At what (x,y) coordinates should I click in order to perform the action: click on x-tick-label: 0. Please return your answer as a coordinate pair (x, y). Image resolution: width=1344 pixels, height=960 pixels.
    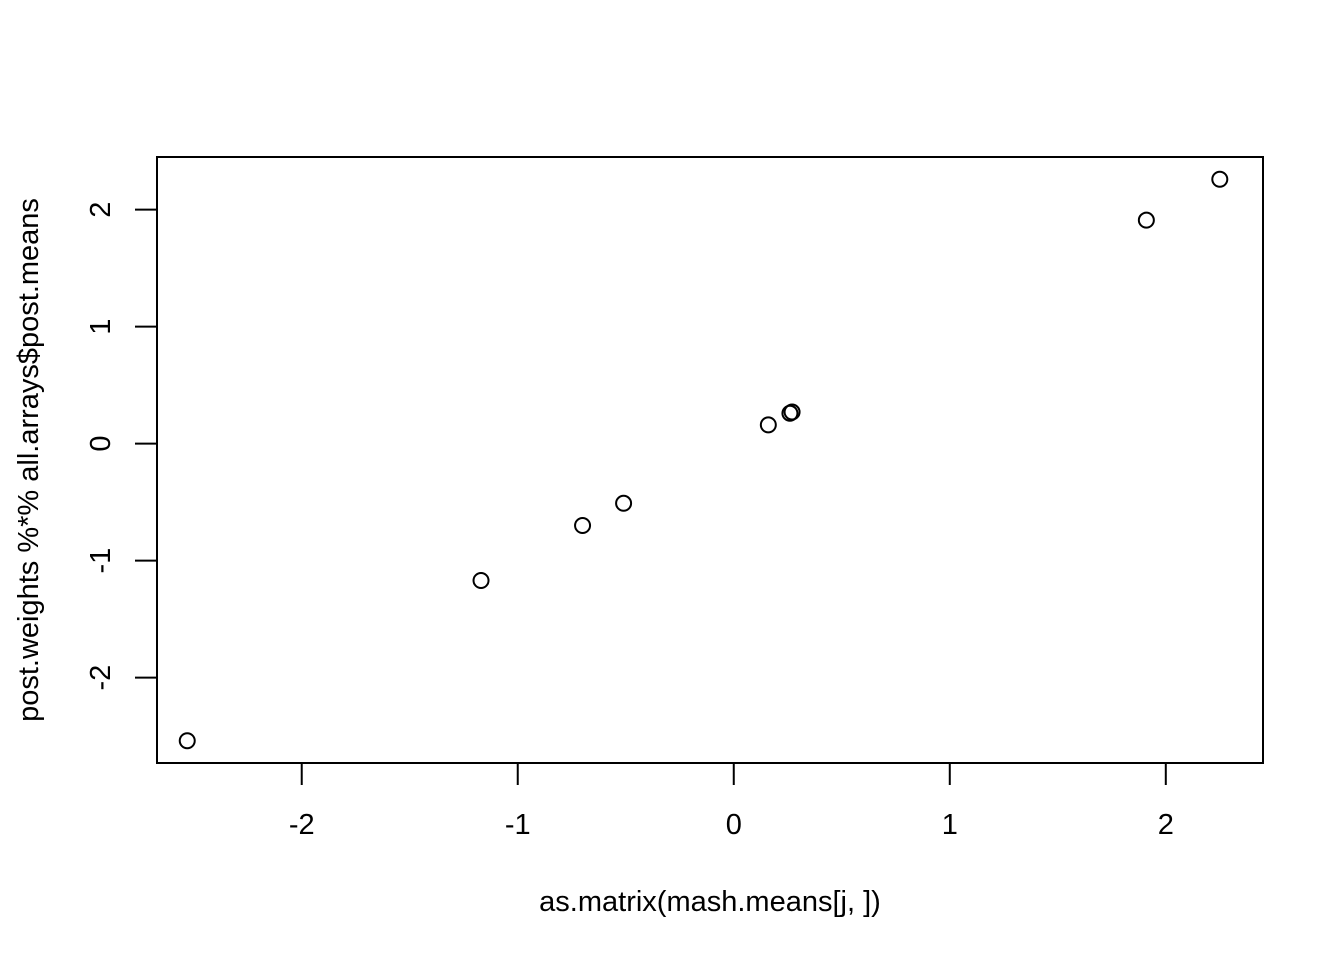
    Looking at the image, I should click on (734, 825).